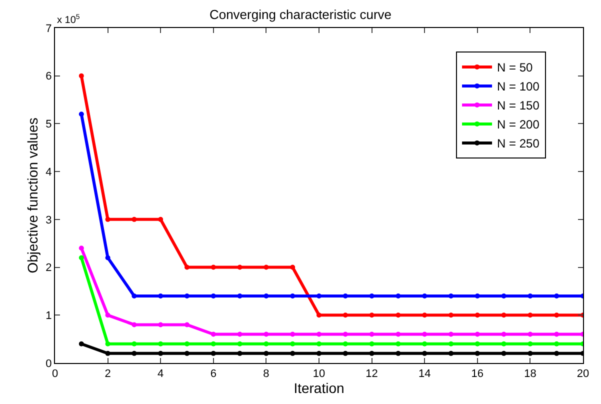 The image size is (601, 404). I want to click on text: x 10$^{5}$, so click(68, 20).